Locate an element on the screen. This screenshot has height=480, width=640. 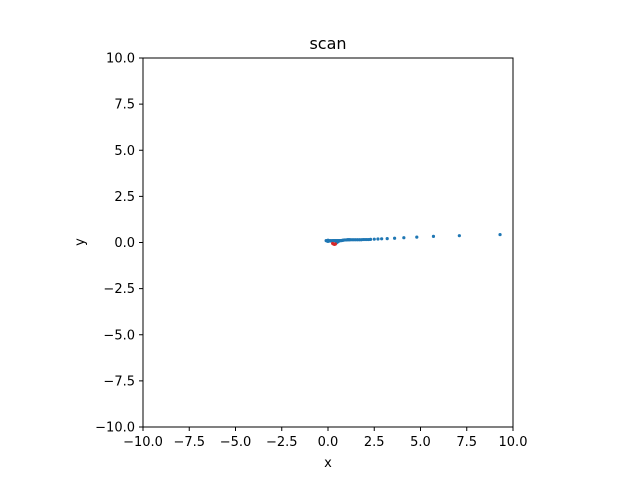
x-tick-label: 2.5 is located at coordinates (374, 442).